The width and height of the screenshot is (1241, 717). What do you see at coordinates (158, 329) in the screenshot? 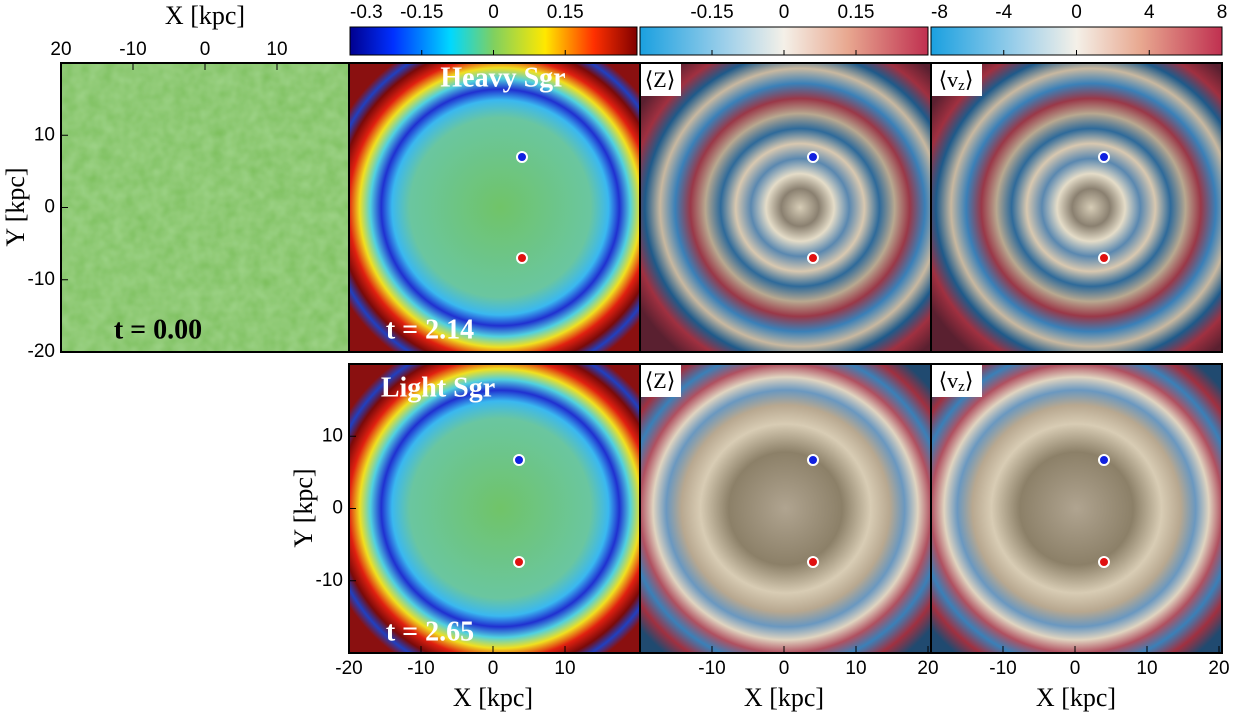
I see `time-label: t = 0.00` at bounding box center [158, 329].